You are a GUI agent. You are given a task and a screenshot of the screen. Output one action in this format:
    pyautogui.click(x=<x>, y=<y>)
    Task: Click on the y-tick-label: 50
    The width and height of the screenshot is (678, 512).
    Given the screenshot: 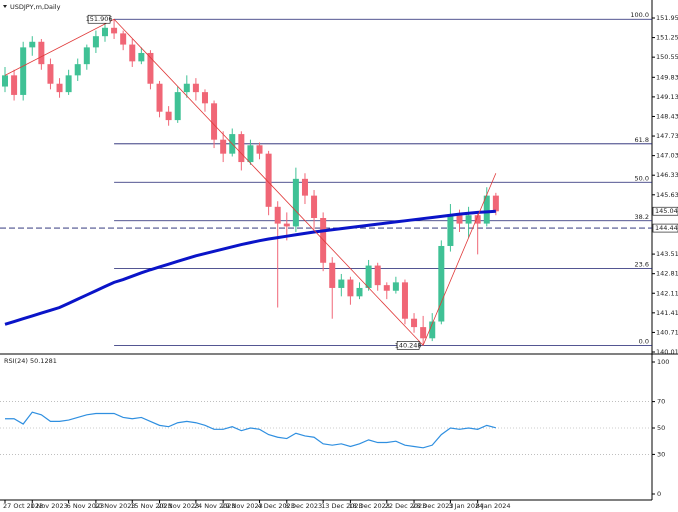 What is the action you would take?
    pyautogui.click(x=661, y=428)
    